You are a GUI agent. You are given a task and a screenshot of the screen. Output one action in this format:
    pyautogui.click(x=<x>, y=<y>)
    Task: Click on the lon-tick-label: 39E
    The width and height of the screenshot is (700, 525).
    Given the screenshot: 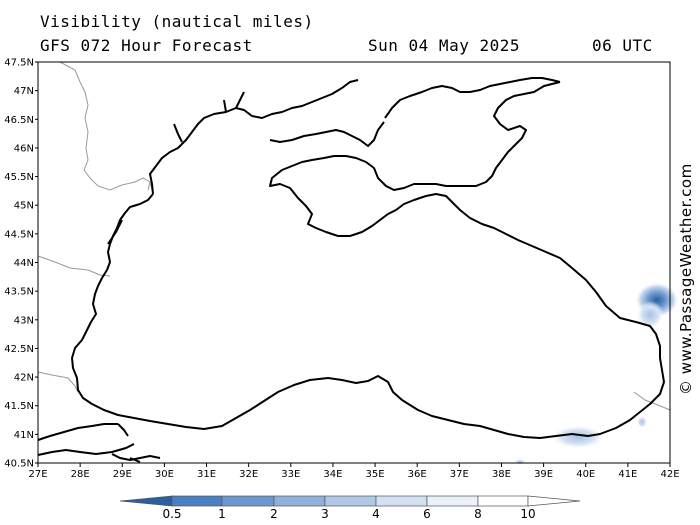 What is the action you would take?
    pyautogui.click(x=543, y=474)
    